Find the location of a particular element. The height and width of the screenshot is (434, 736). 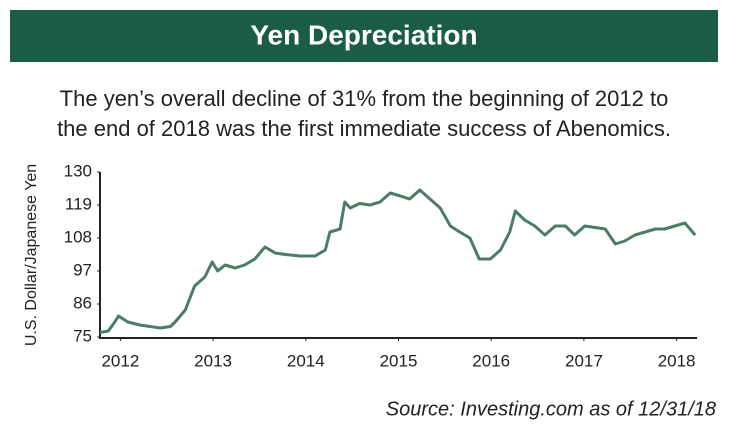

x-tick-label: 2013 is located at coordinates (213, 360).